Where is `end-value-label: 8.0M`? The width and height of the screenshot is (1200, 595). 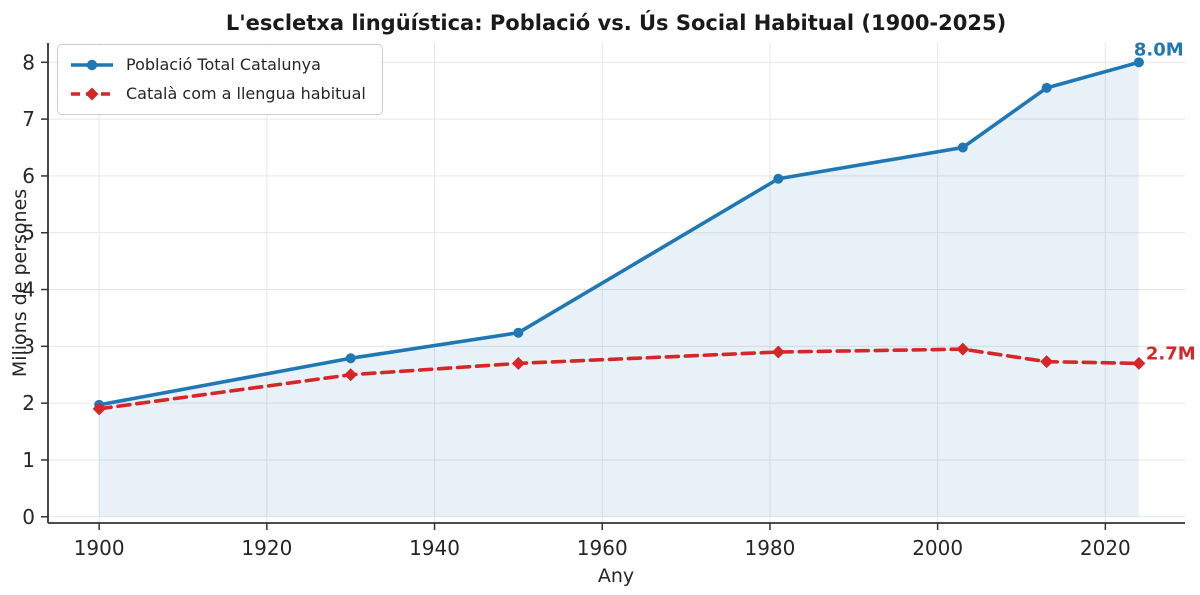 end-value-label: 8.0M is located at coordinates (1159, 49).